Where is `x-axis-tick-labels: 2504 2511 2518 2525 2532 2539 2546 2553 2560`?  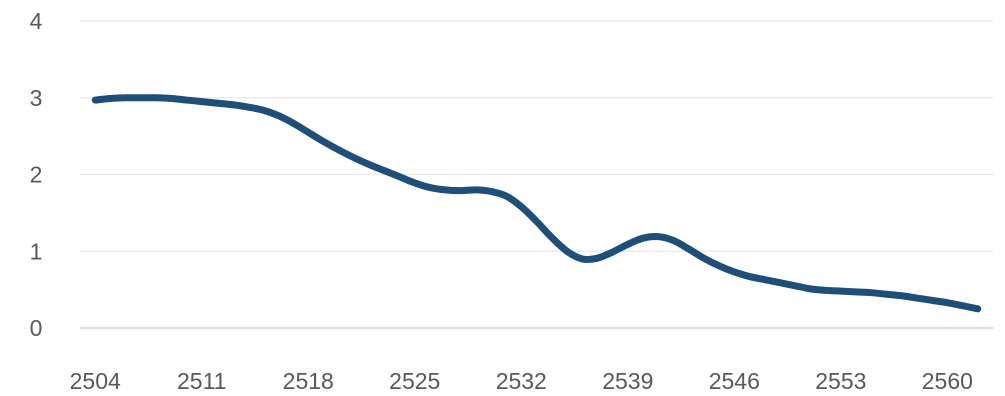 x-axis-tick-labels: 2504 2511 2518 2525 2532 2539 2546 2553 2560 is located at coordinates (521, 381).